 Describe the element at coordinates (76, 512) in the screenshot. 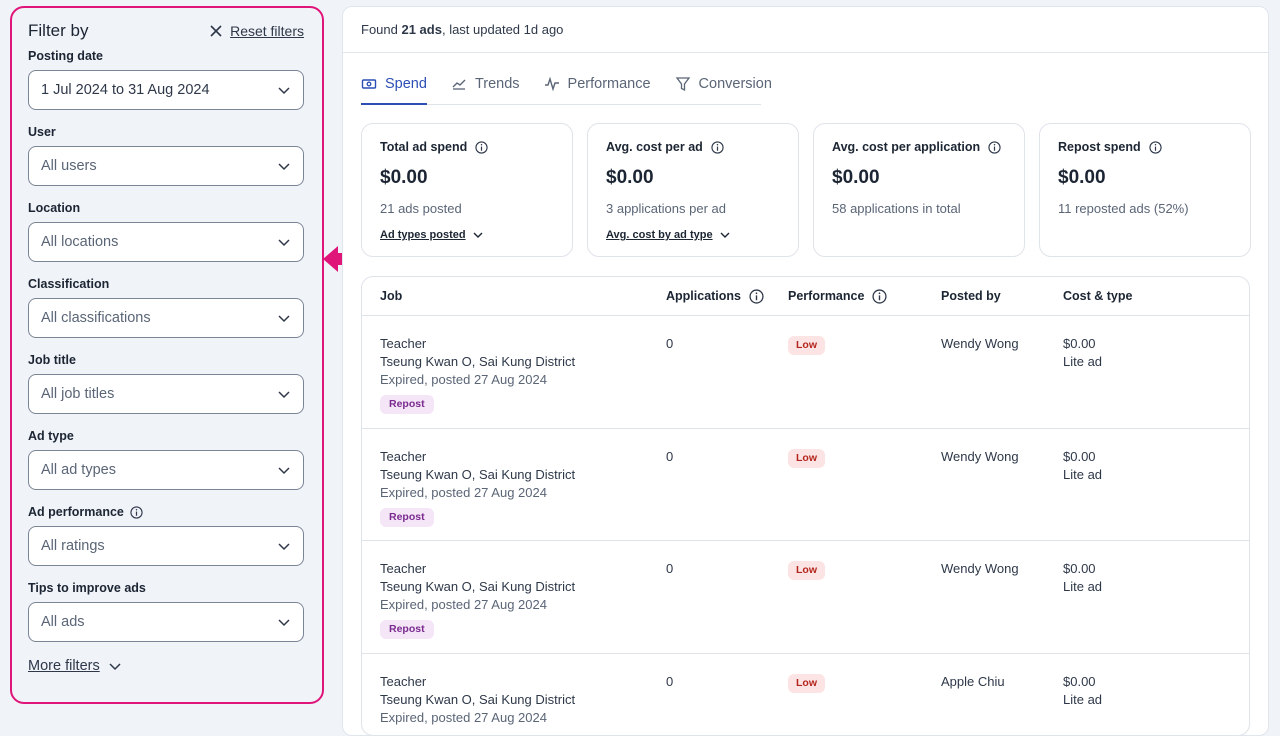

I see `ad-performance-label-text: Ad performance` at that location.